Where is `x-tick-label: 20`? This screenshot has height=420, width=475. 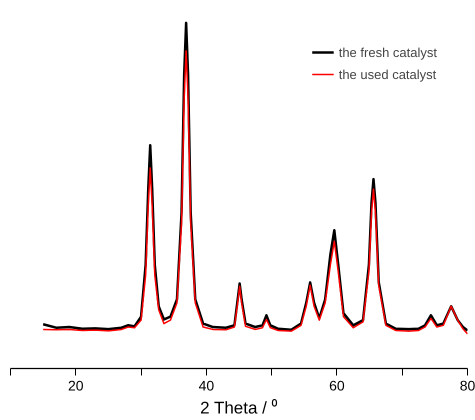
x-tick-label: 20 is located at coordinates (76, 386).